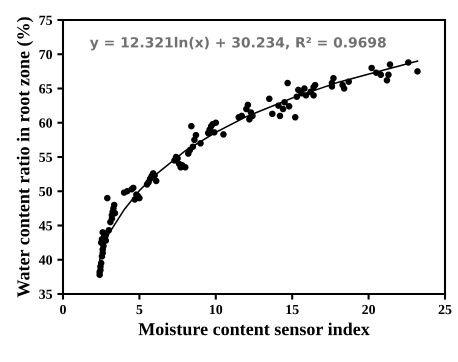  Describe the element at coordinates (45, 260) in the screenshot. I see `y-tick-label: 40` at that location.